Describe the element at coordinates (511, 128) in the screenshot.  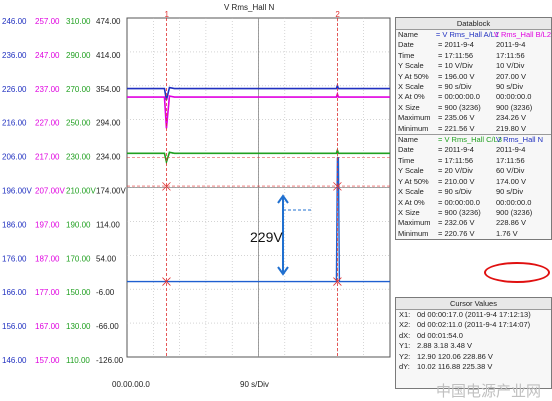
I see `datablock-value-2: 219.80 V` at that location.